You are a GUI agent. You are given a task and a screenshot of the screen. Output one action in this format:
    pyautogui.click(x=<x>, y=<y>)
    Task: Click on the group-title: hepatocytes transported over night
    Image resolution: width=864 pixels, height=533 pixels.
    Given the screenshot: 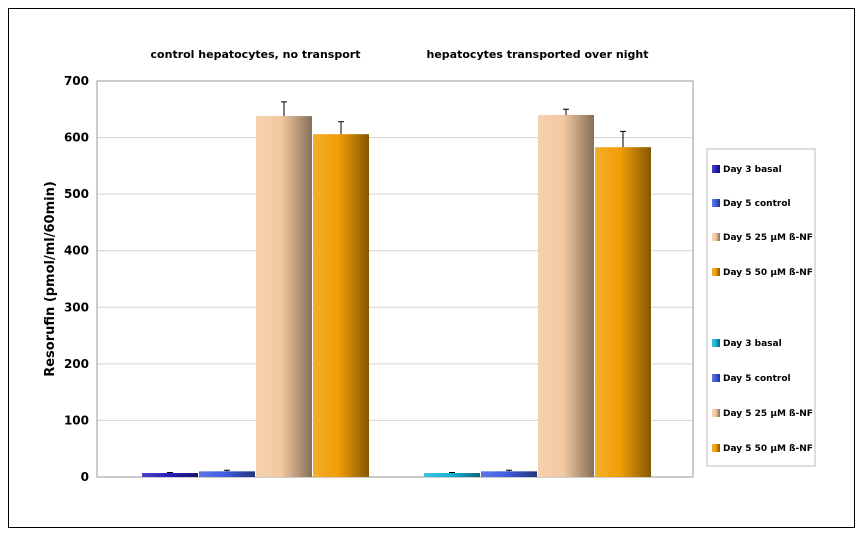 What is the action you would take?
    pyautogui.click(x=538, y=54)
    